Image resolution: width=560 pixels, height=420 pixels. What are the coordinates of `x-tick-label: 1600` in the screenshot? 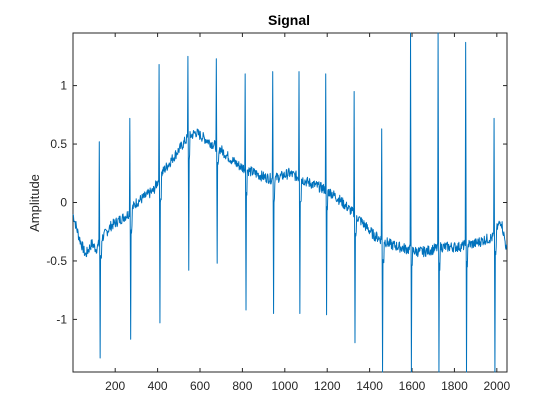 It's located at (412, 386).